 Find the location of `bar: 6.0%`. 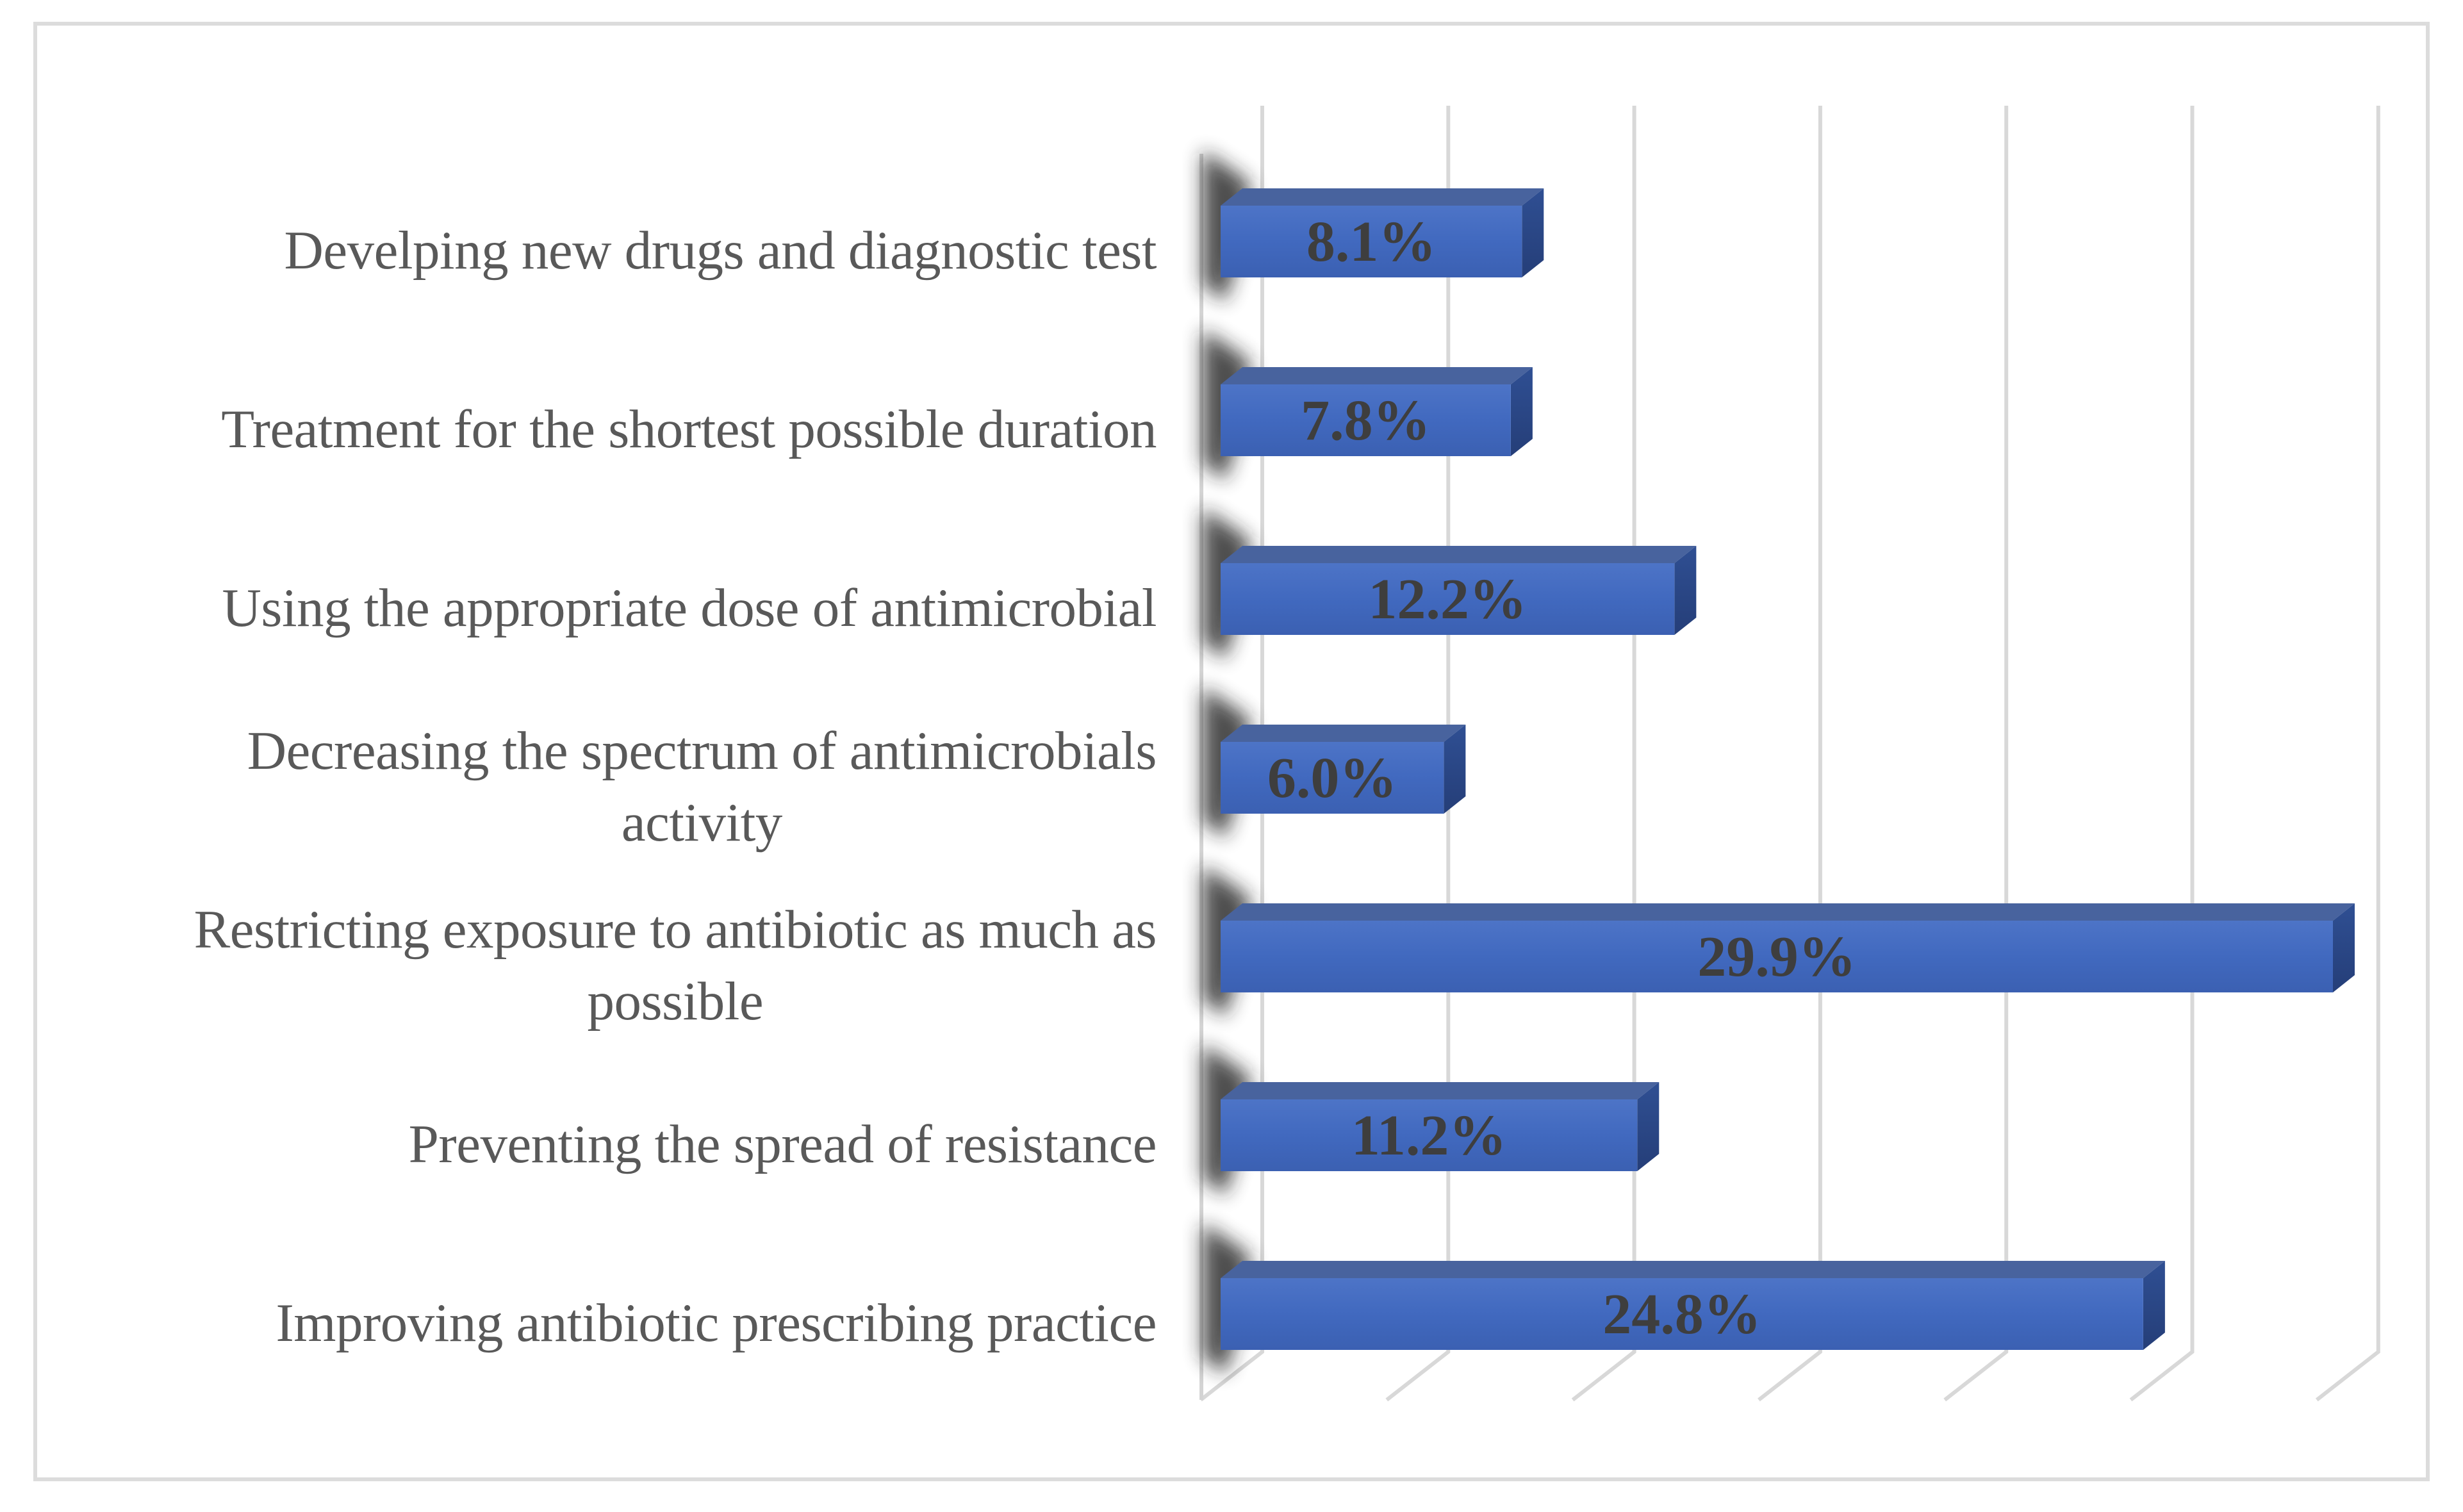

bar: 6.0% is located at coordinates (1335, 763).